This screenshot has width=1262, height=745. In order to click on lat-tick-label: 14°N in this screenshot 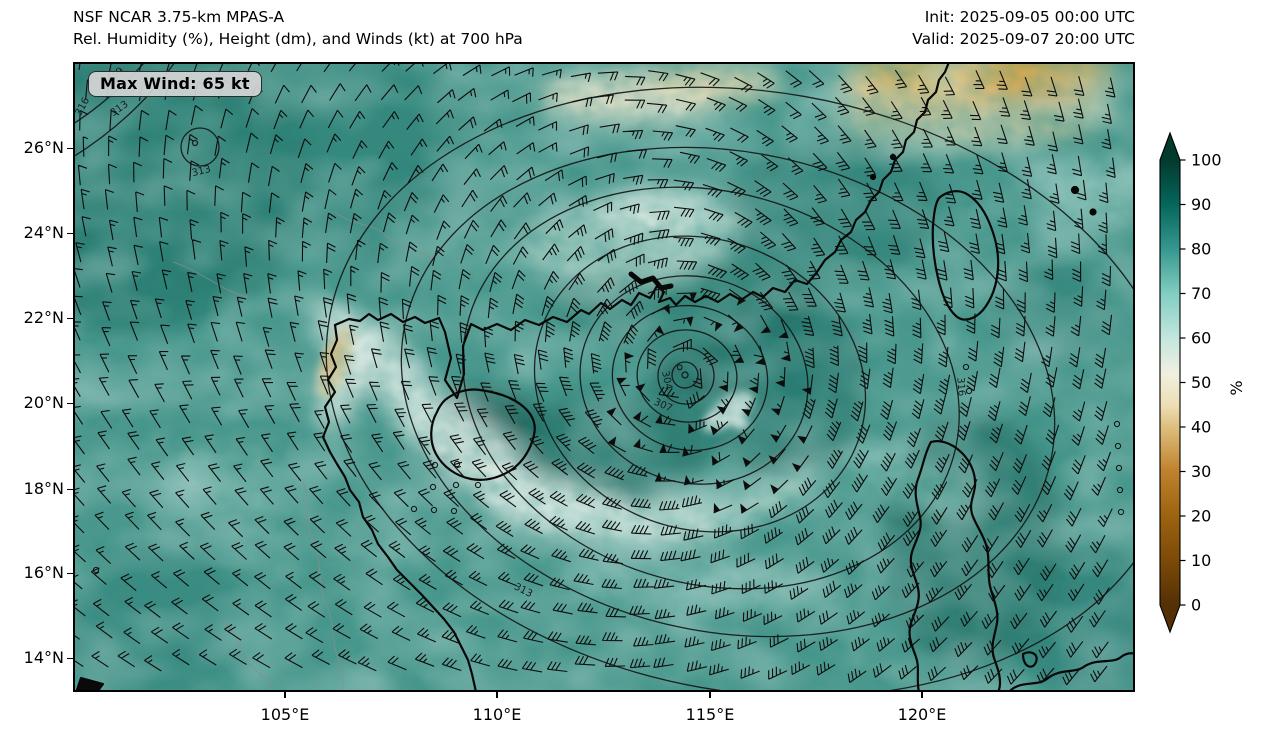, I will do `click(43, 657)`.